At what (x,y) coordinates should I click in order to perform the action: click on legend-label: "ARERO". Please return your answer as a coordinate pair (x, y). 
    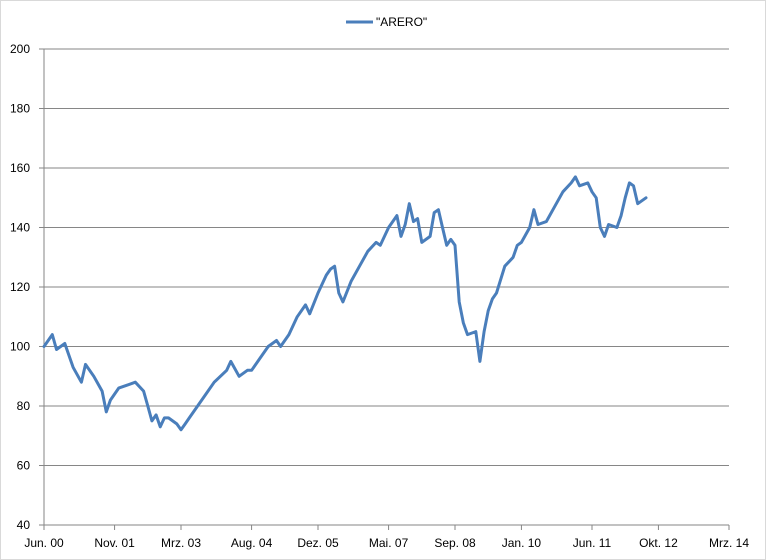
    Looking at the image, I should click on (401, 22).